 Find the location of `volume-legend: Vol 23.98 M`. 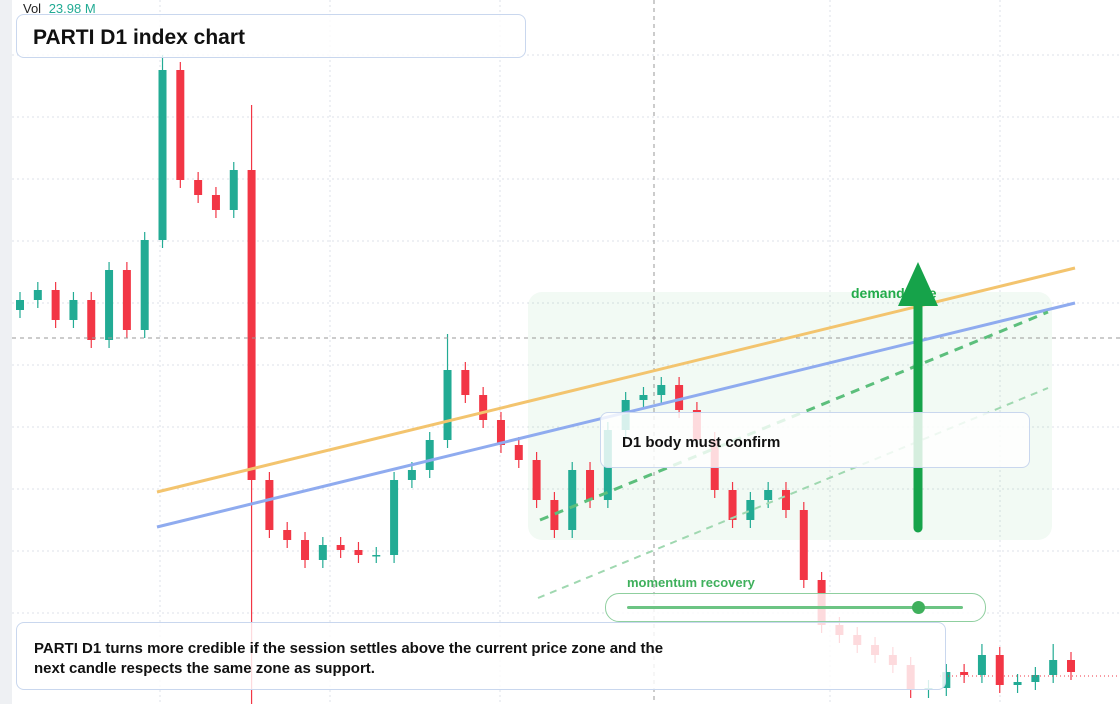

volume-legend: Vol 23.98 M is located at coordinates (59, 8).